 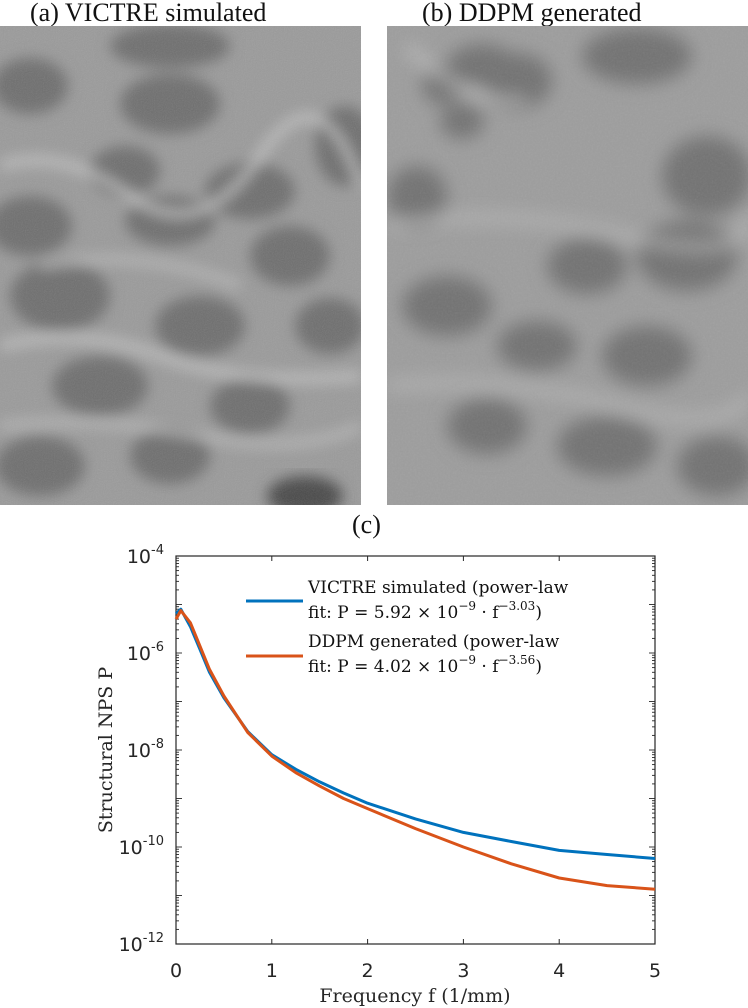 What do you see at coordinates (425, 611) in the screenshot?
I see `legend-victre-line2: fit: P = 5.92 × 10−9 · f−3.03)` at bounding box center [425, 611].